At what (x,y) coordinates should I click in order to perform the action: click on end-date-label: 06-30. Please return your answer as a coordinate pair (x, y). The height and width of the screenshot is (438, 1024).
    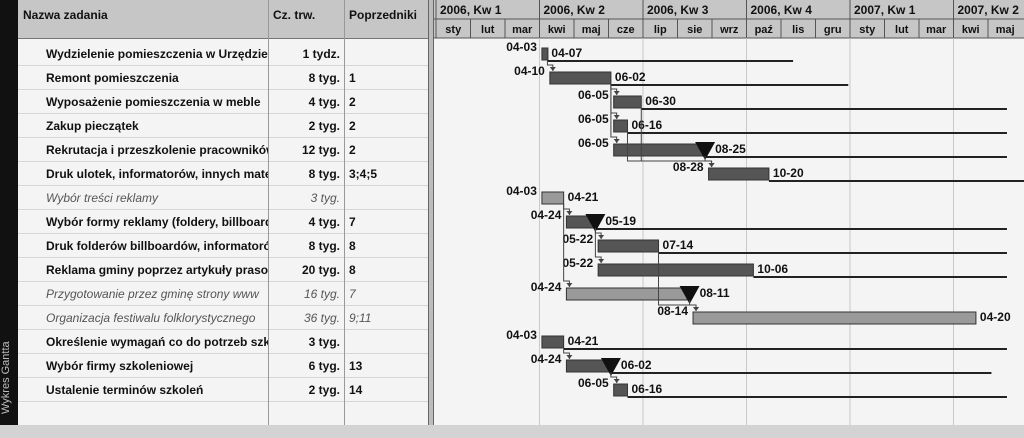
    Looking at the image, I should click on (660, 101).